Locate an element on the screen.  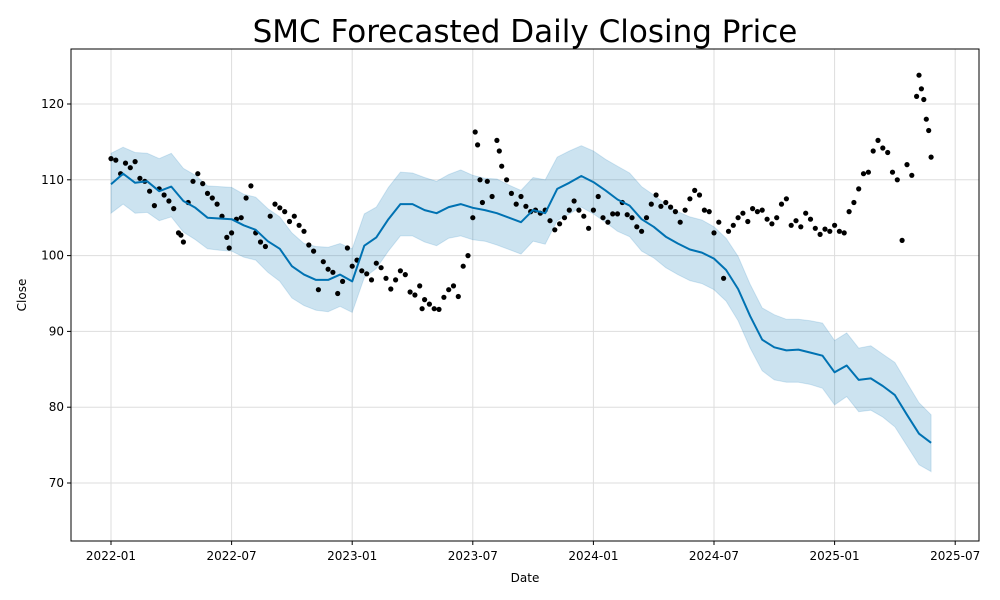
x-tick-label: 2022-07 is located at coordinates (232, 556).